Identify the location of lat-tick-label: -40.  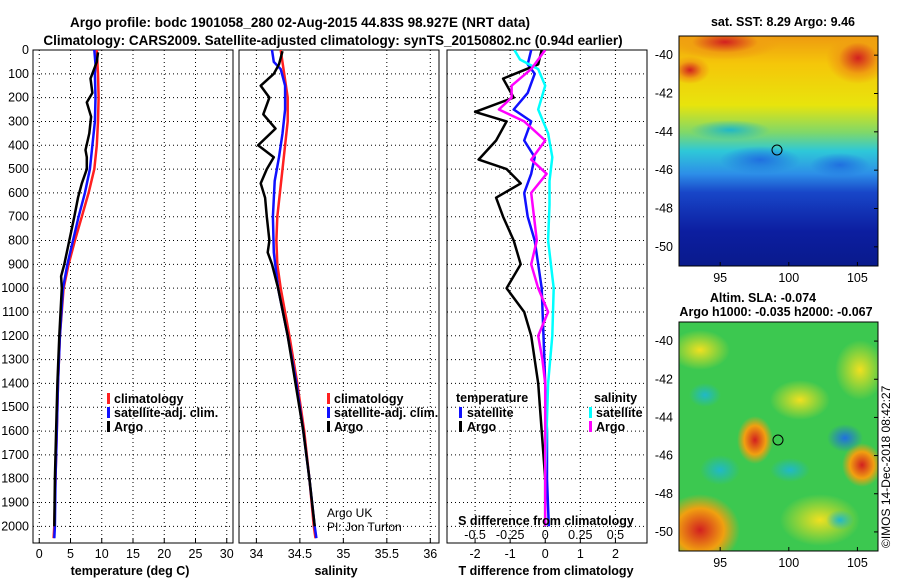
(664, 341).